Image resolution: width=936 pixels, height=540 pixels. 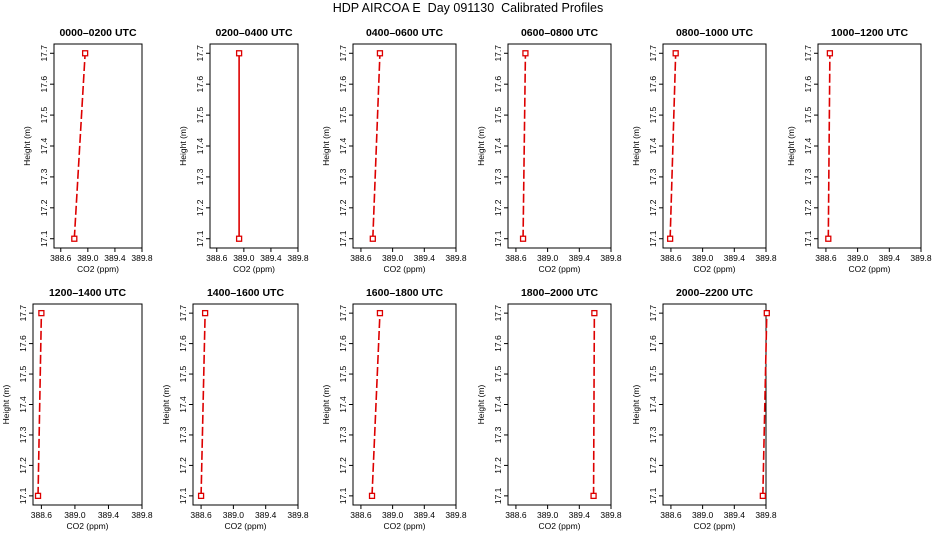 What do you see at coordinates (559, 33) in the screenshot?
I see `panel-title: 0600–0800 UTC` at bounding box center [559, 33].